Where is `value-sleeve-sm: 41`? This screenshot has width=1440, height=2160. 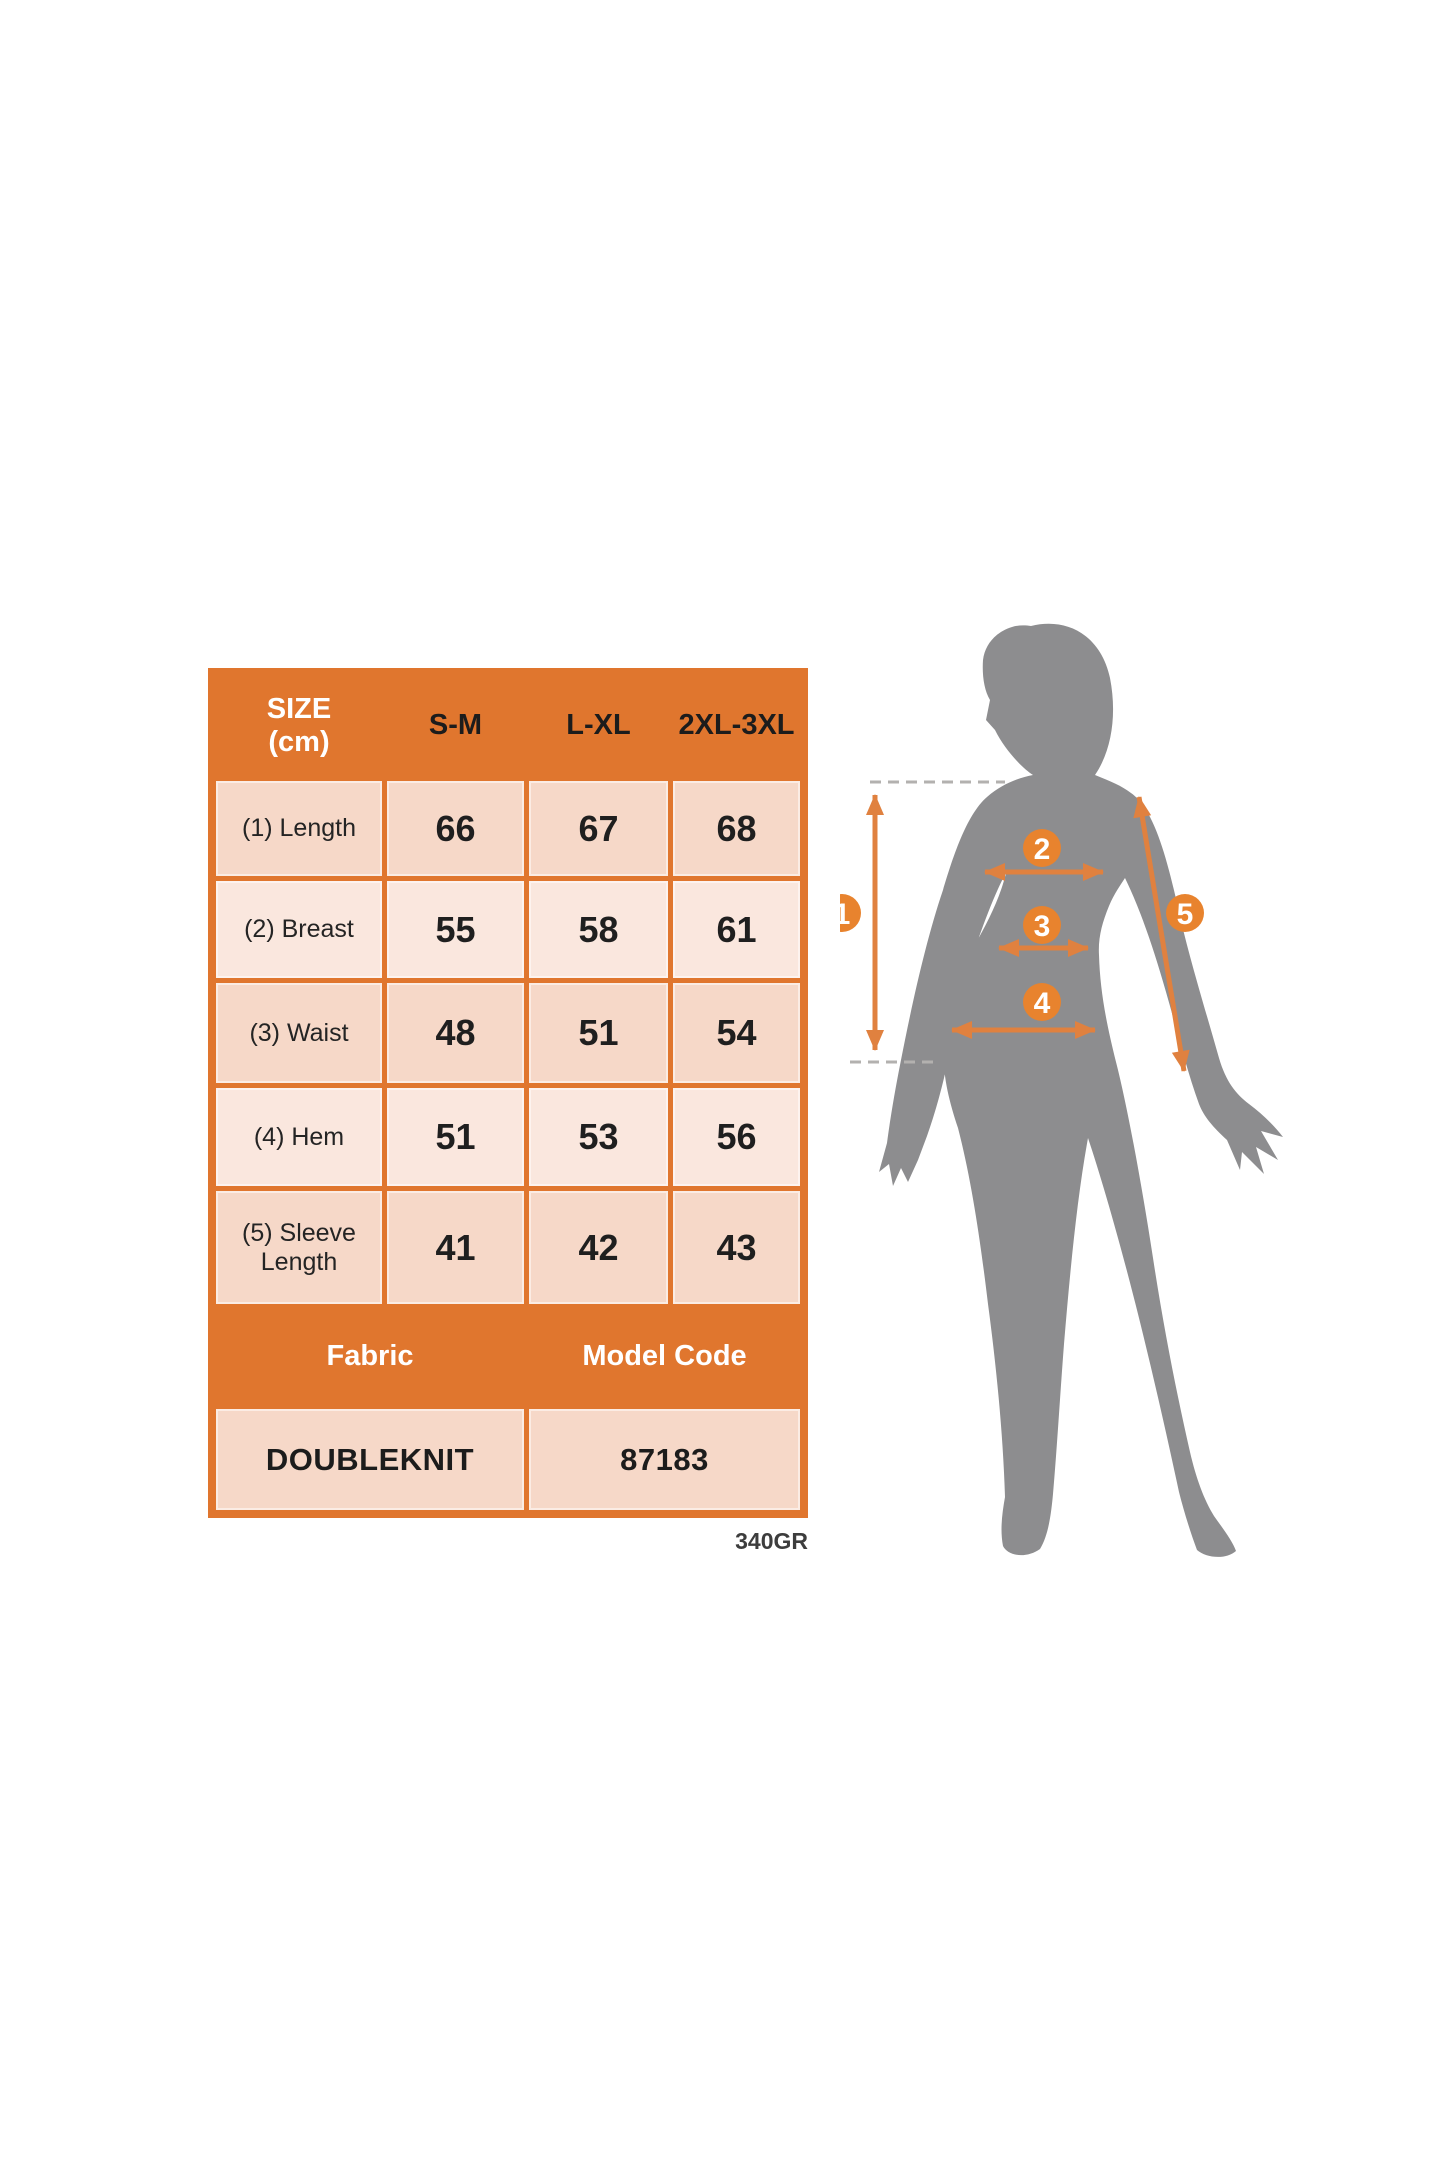
value-sleeve-sm: 41 is located at coordinates (455, 1247).